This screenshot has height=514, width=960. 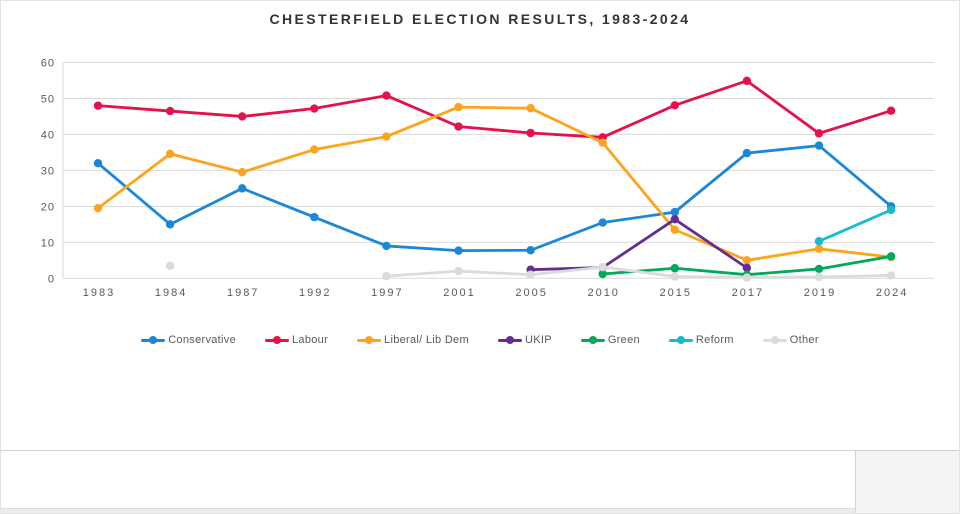 I want to click on legend-item-reform: Reform, so click(x=701, y=340).